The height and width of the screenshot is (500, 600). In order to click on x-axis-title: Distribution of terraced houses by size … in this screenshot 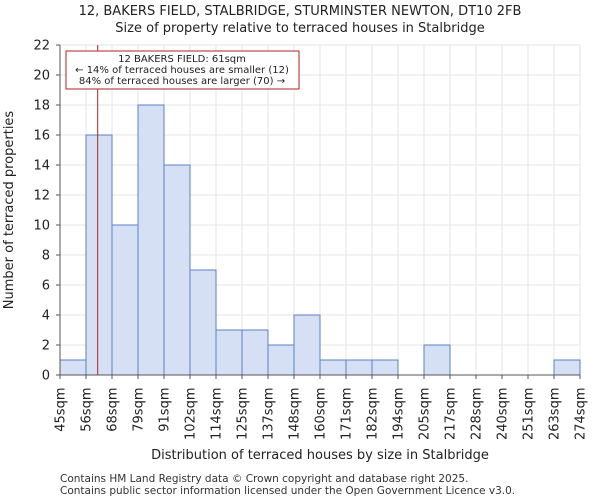, I will do `click(320, 455)`.